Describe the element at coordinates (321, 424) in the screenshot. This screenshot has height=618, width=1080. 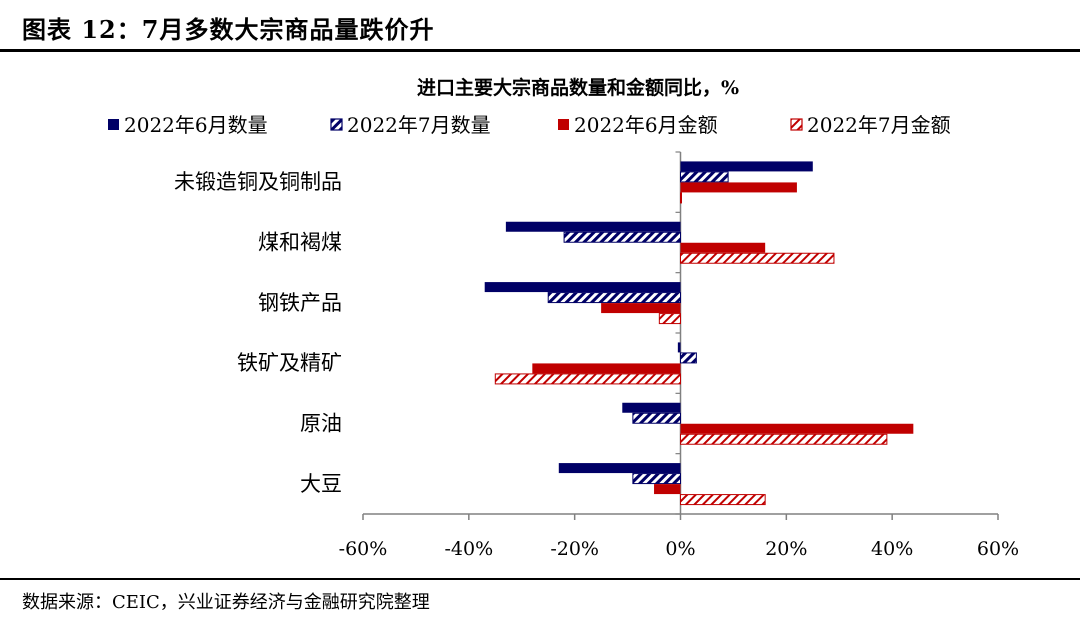
I see `category-label: 原油` at that location.